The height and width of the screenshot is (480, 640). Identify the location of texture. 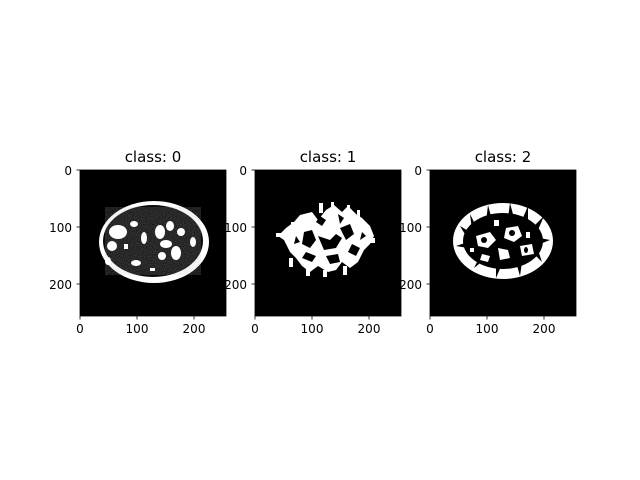
(153, 241).